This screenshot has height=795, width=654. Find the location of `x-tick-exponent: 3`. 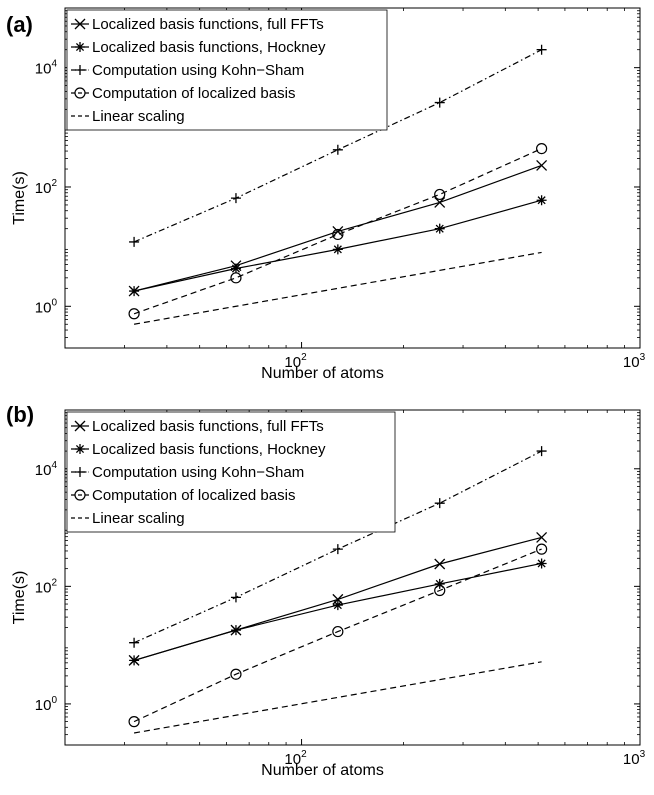

x-tick-exponent: 3 is located at coordinates (643, 357).